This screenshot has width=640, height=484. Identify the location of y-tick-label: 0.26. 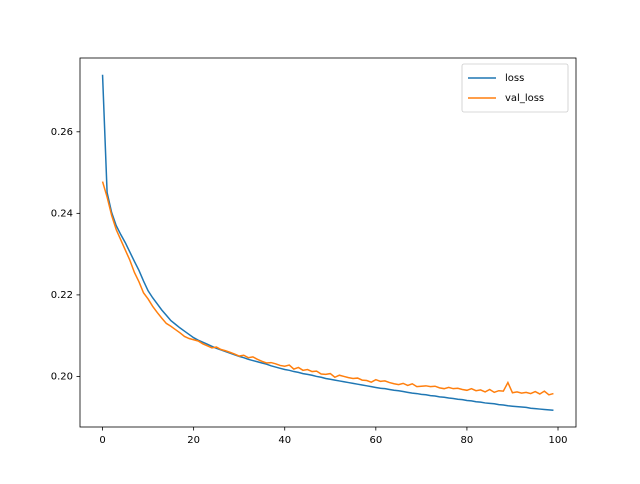
(62, 132).